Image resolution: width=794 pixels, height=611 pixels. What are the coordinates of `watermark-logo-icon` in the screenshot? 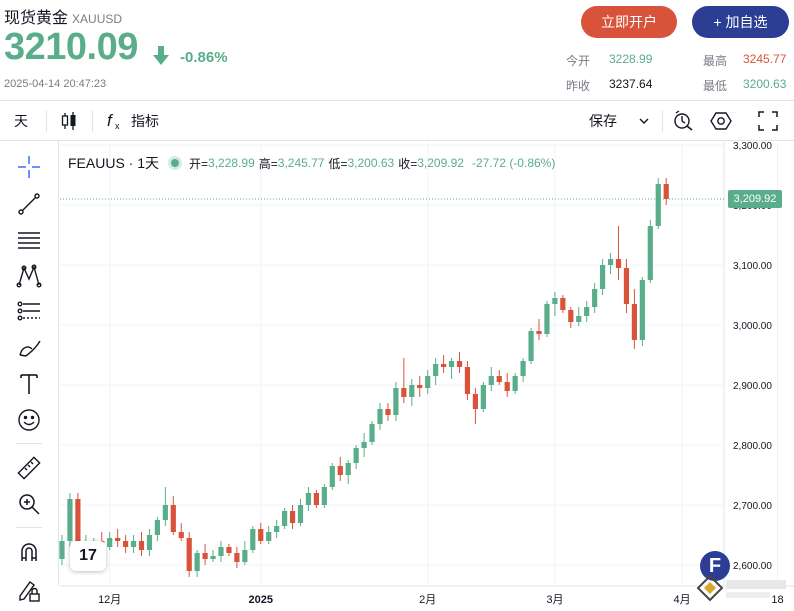 It's located at (741, 588).